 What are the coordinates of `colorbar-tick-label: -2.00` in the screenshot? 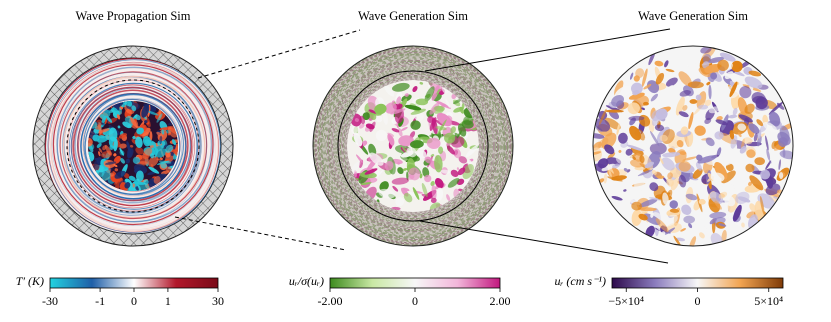 It's located at (330, 301).